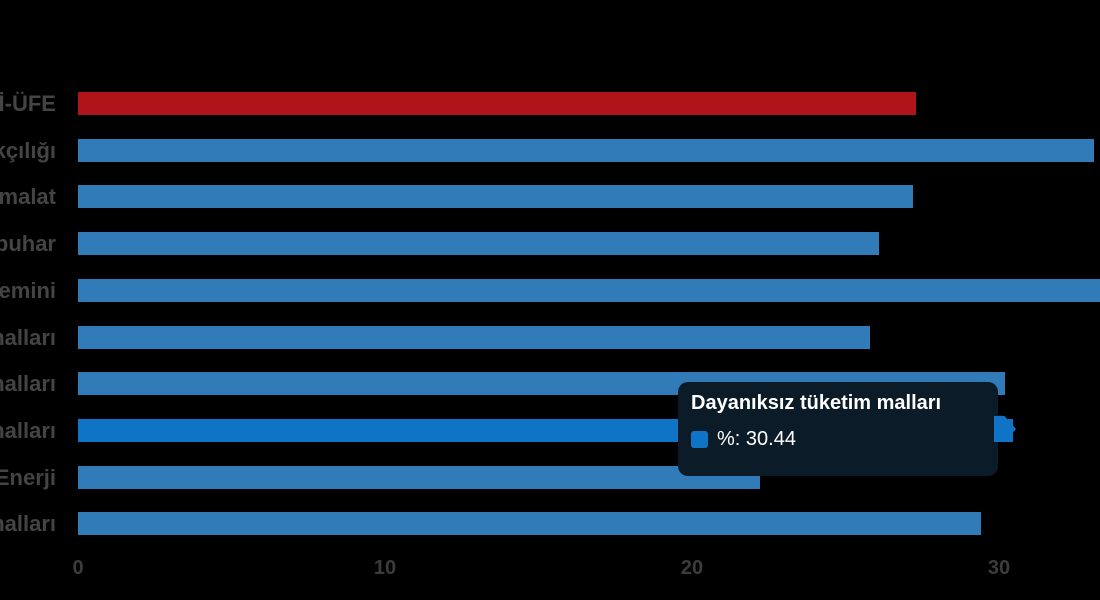 This screenshot has width=1100, height=600. I want to click on category-label: İ-ÜFE, so click(28, 103).